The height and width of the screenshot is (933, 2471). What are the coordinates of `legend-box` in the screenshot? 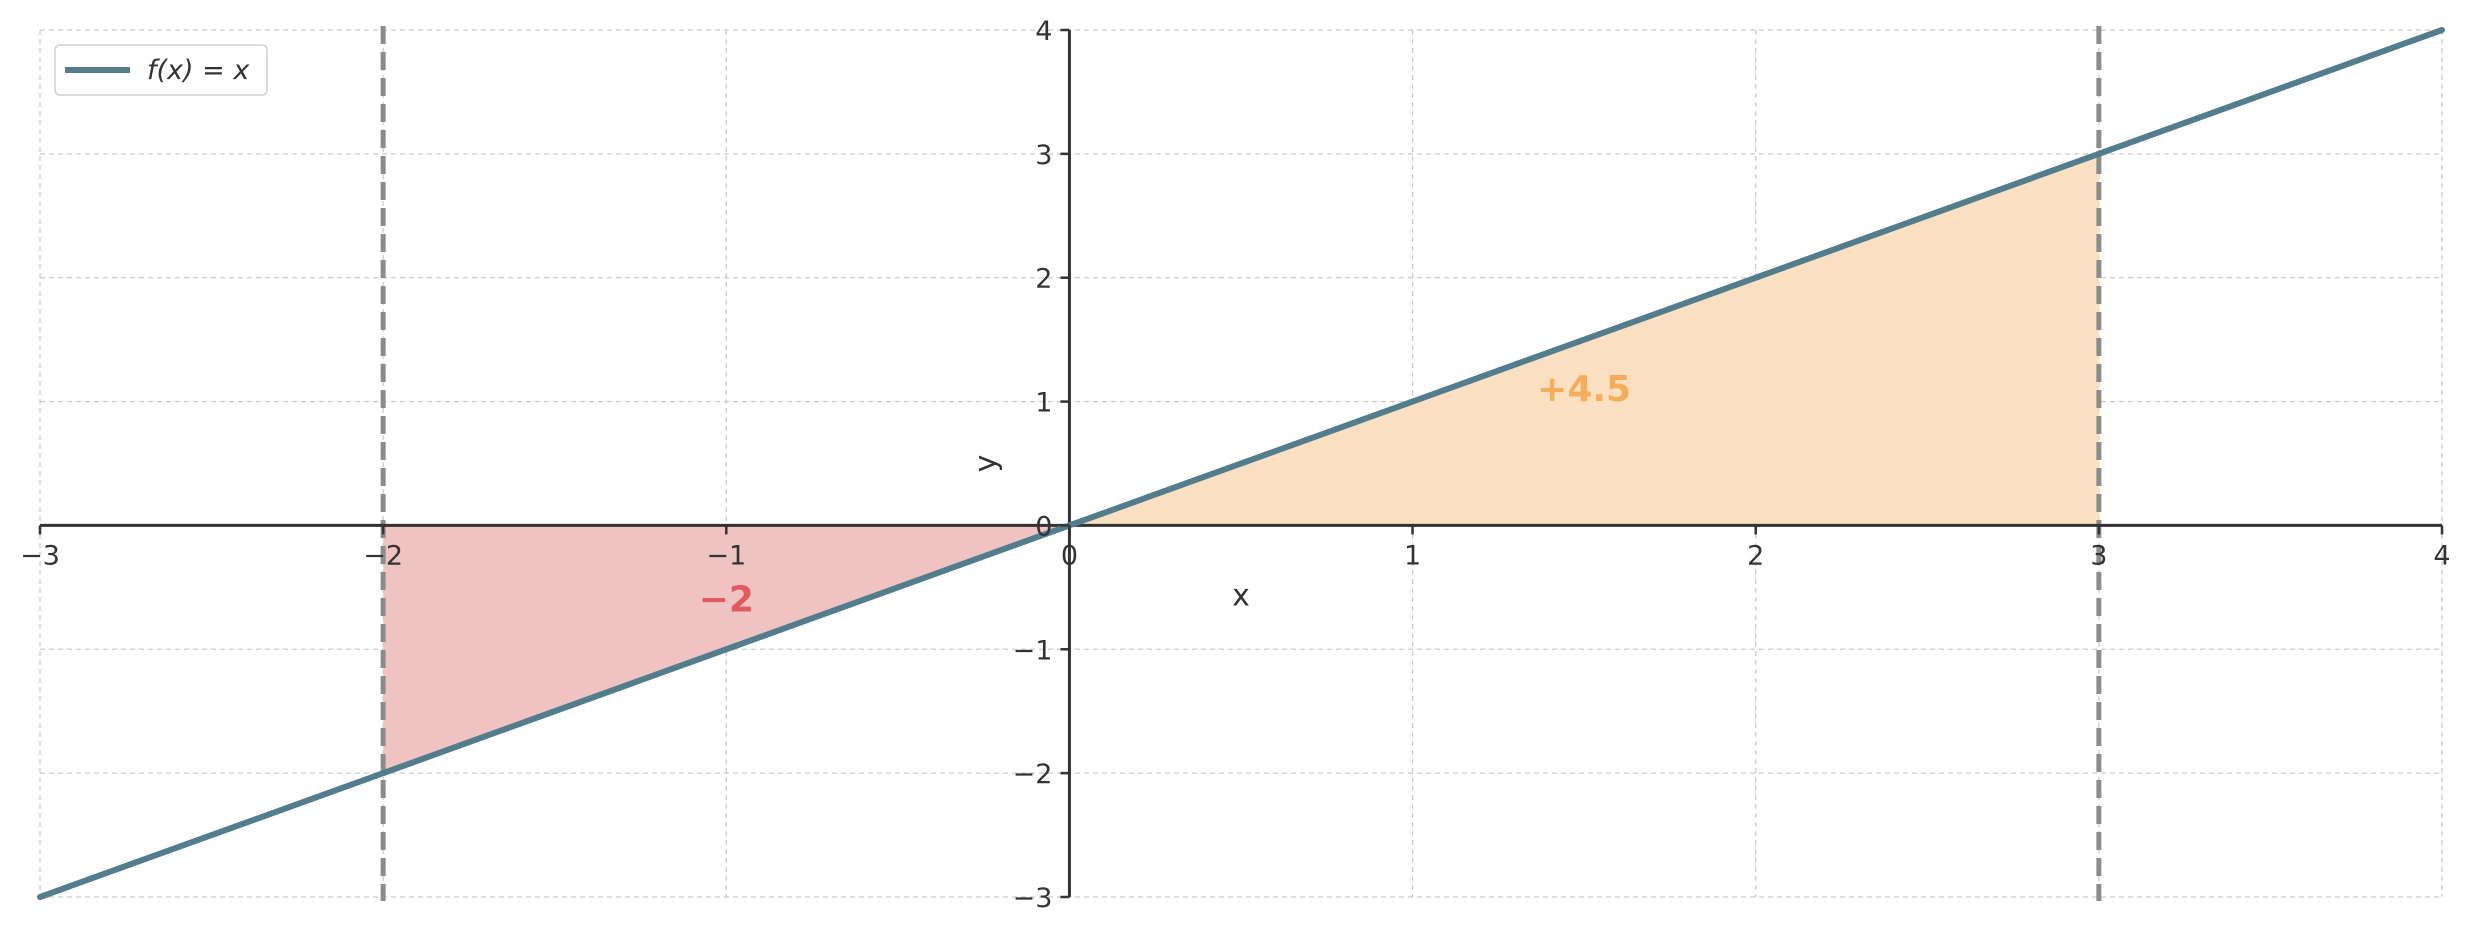 It's located at (161, 70).